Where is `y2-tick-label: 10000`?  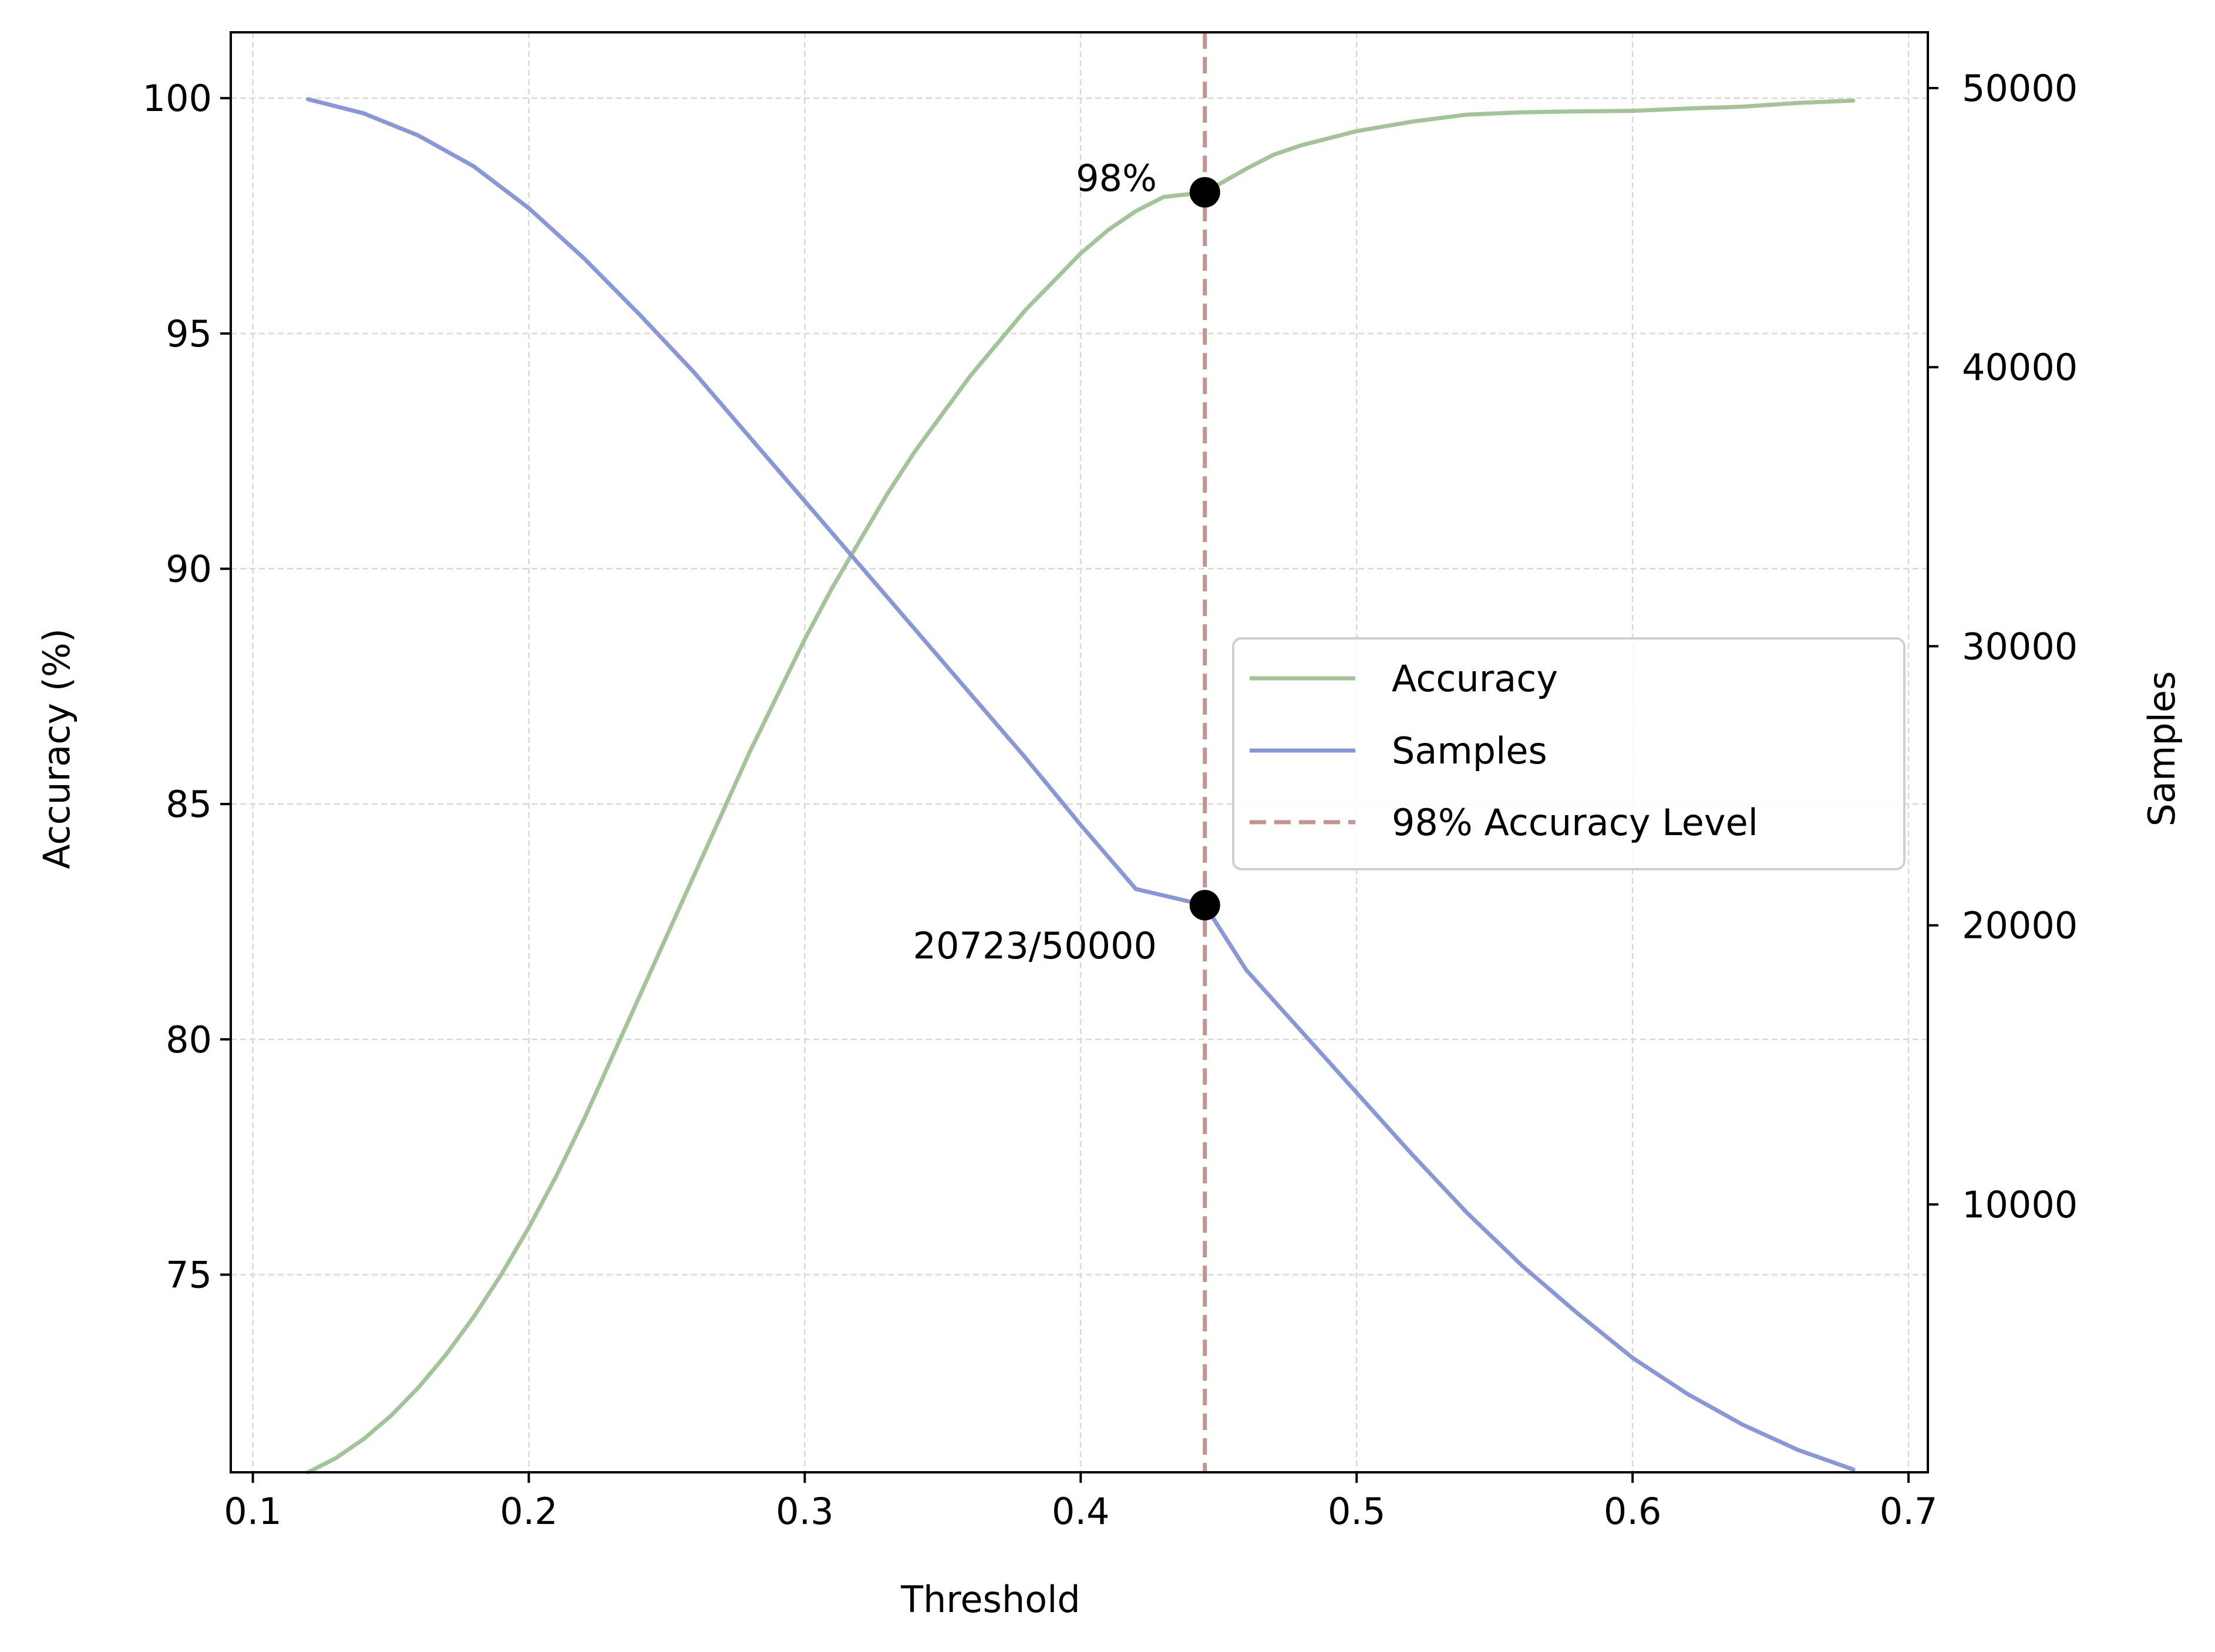 y2-tick-label: 10000 is located at coordinates (2020, 1204).